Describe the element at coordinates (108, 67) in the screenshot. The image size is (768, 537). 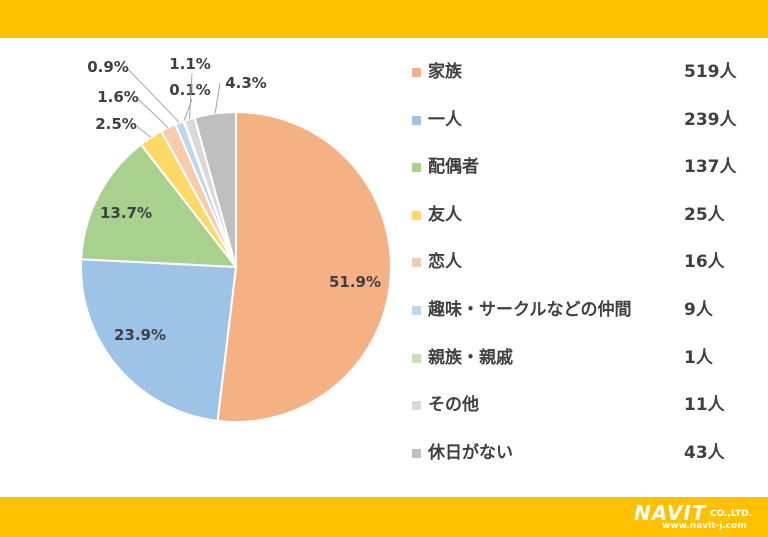
I see `slice-percentage-label: 0.9%` at that location.